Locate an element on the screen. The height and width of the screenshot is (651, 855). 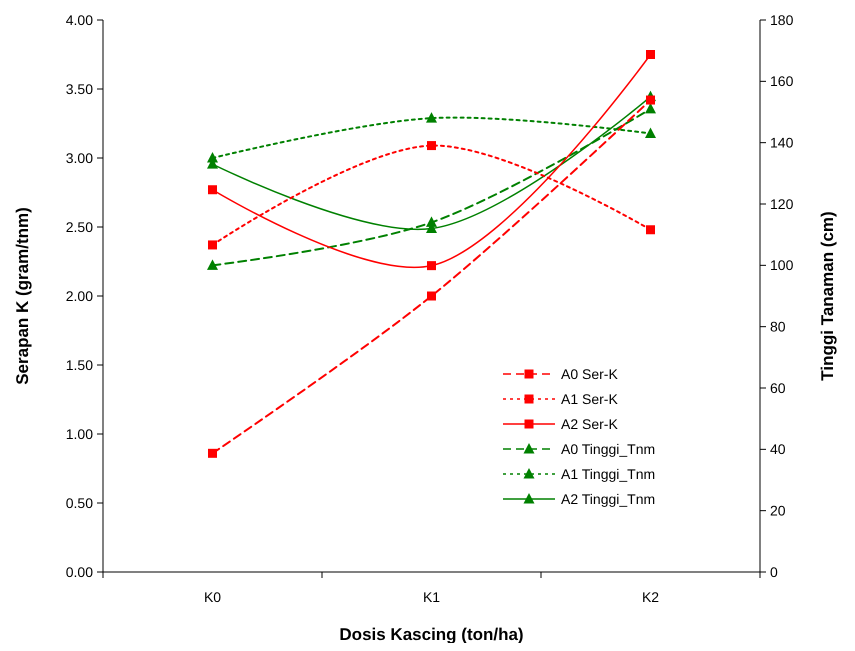
x-tick-label: K2 is located at coordinates (651, 597).